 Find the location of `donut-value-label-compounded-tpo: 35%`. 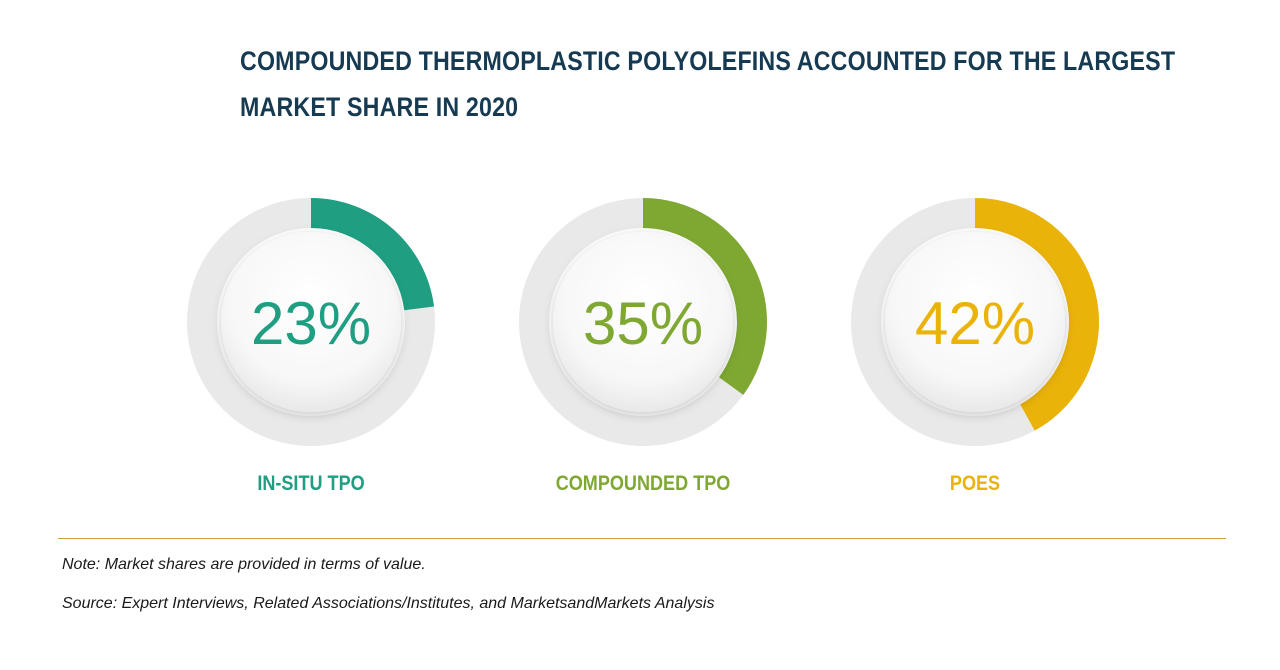

donut-value-label-compounded-tpo: 35% is located at coordinates (643, 323).